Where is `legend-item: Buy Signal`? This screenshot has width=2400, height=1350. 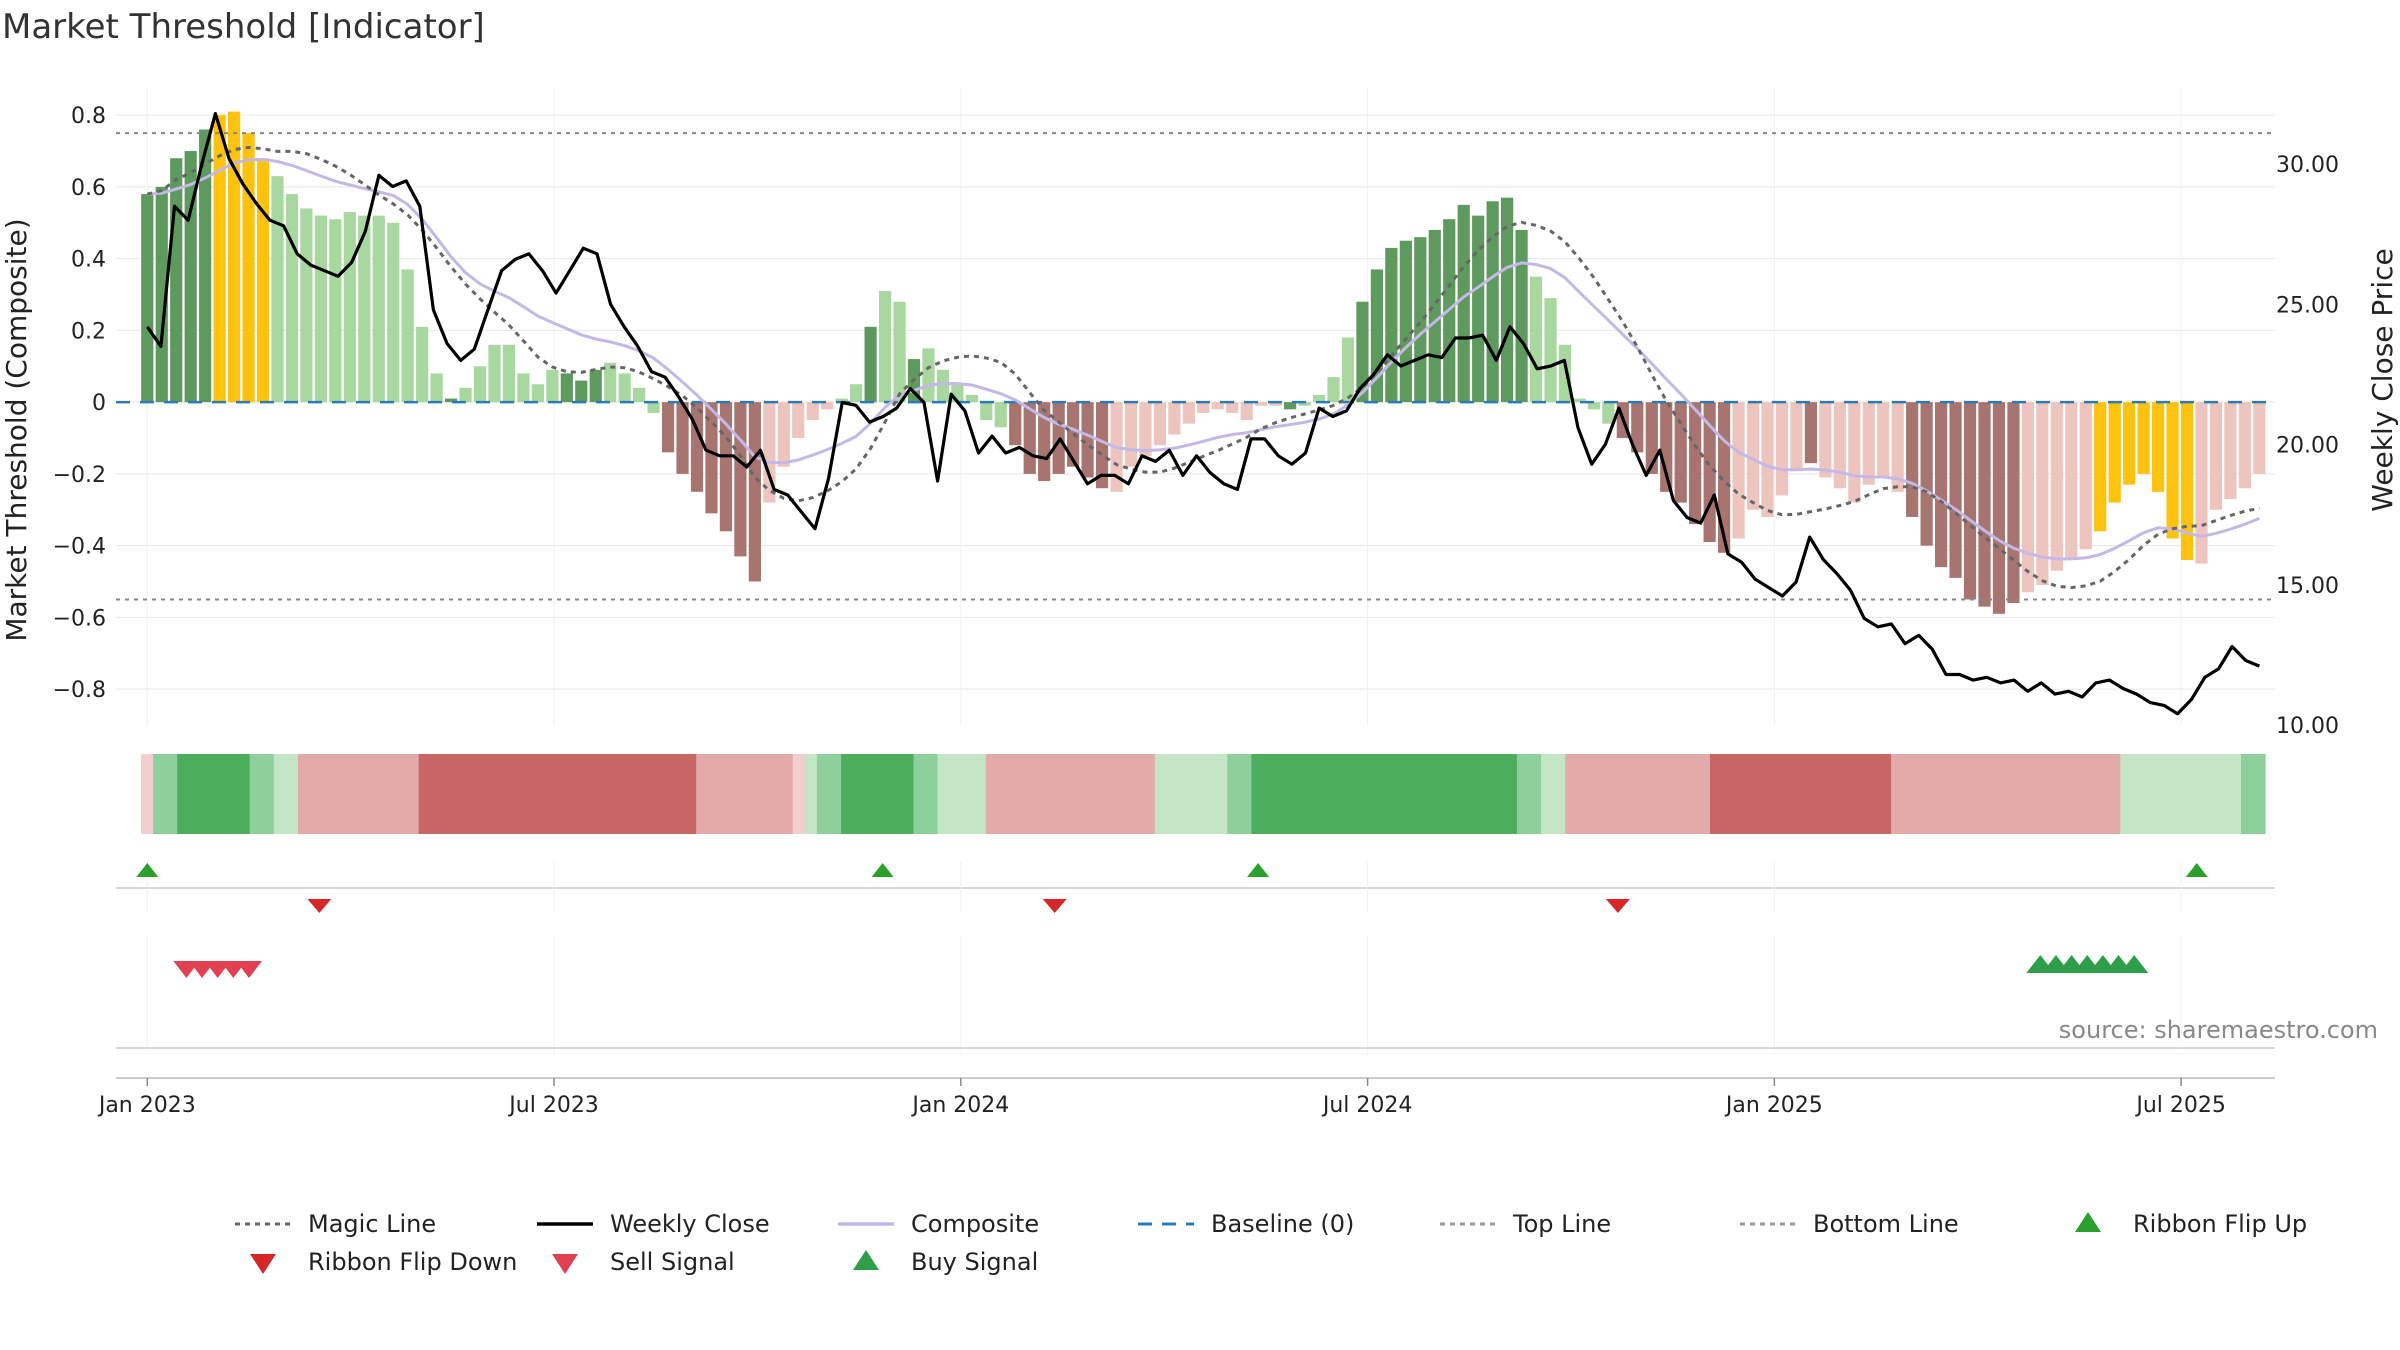 legend-item: Buy Signal is located at coordinates (945, 1262).